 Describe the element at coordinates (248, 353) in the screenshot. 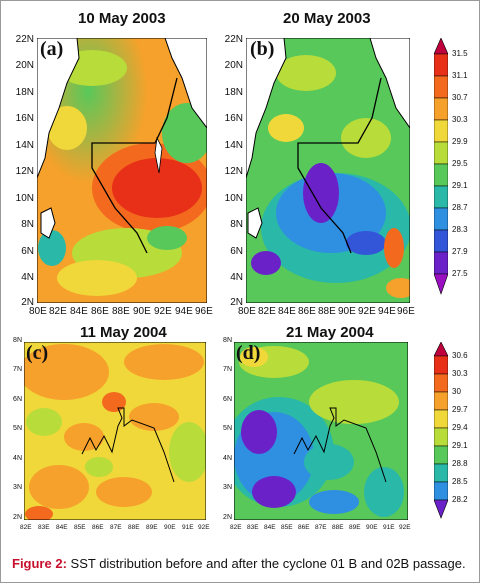

I see `panel-d-label: (d)` at that location.